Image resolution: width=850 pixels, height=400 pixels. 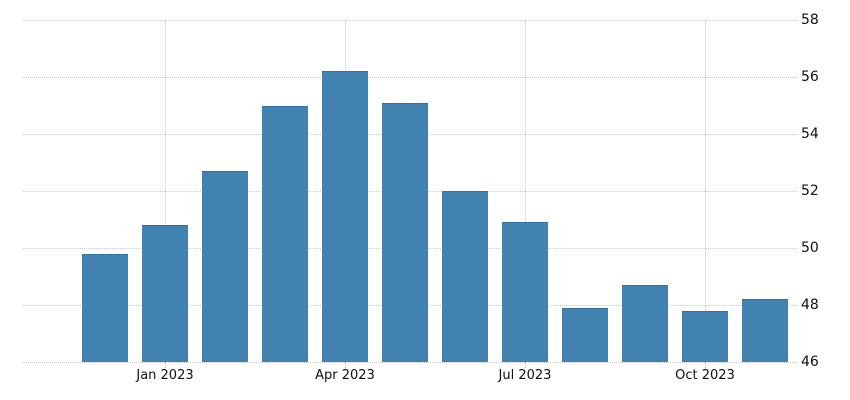 I want to click on y-tick-label: 56, so click(x=810, y=77).